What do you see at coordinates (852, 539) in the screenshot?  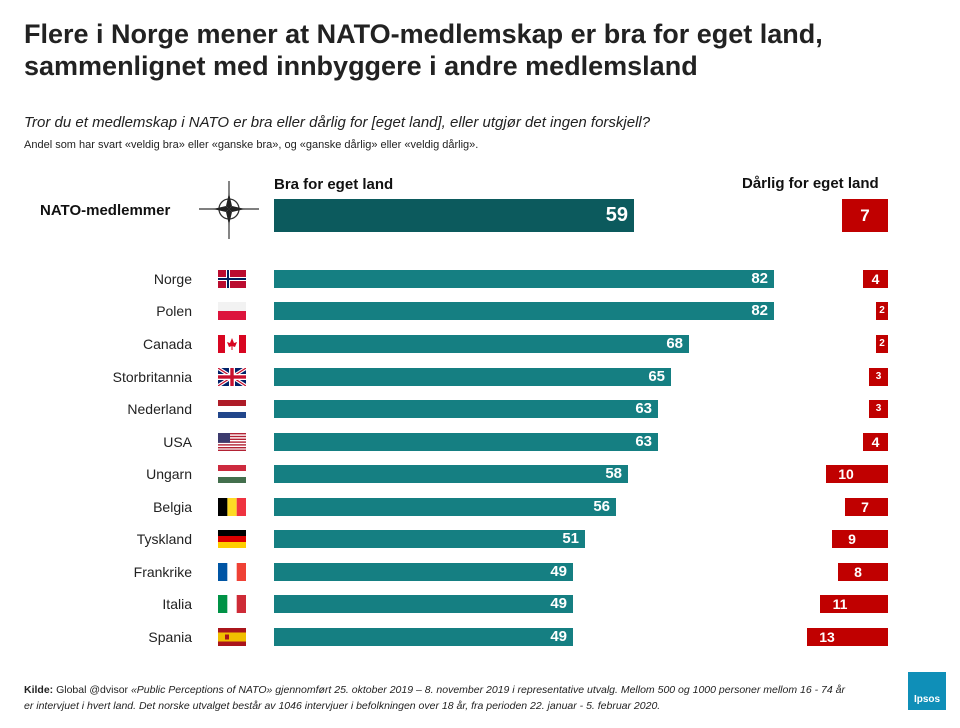 I see `value-bad-tyskland: 9` at bounding box center [852, 539].